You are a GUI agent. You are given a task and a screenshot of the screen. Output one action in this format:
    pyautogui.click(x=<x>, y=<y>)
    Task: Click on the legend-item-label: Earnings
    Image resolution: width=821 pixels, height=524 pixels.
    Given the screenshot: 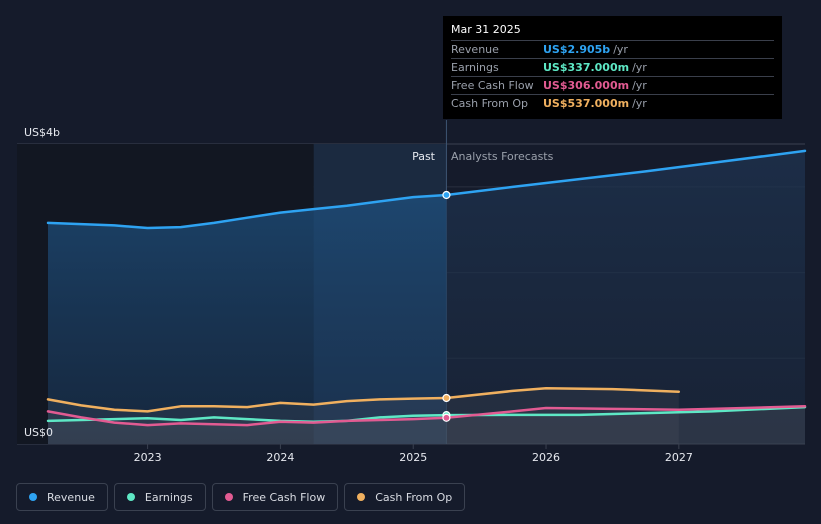 What is the action you would take?
    pyautogui.click(x=168, y=497)
    